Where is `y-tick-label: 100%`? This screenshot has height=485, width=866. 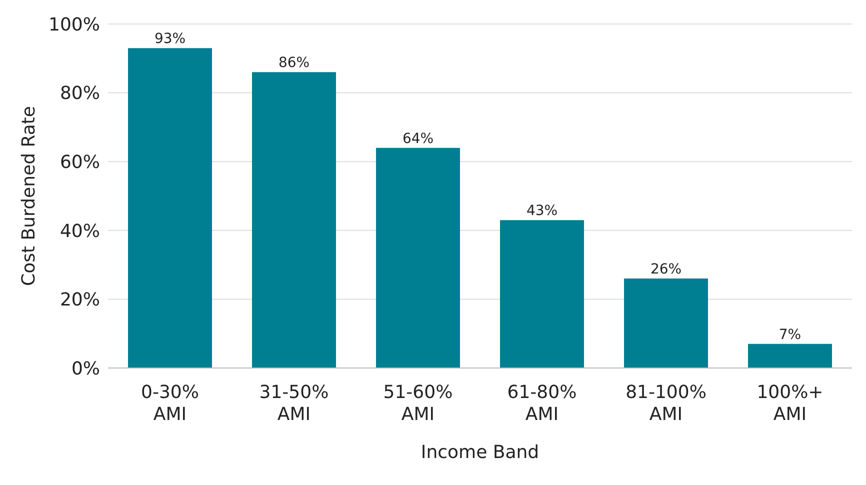
y-tick-label: 100% is located at coordinates (74, 25).